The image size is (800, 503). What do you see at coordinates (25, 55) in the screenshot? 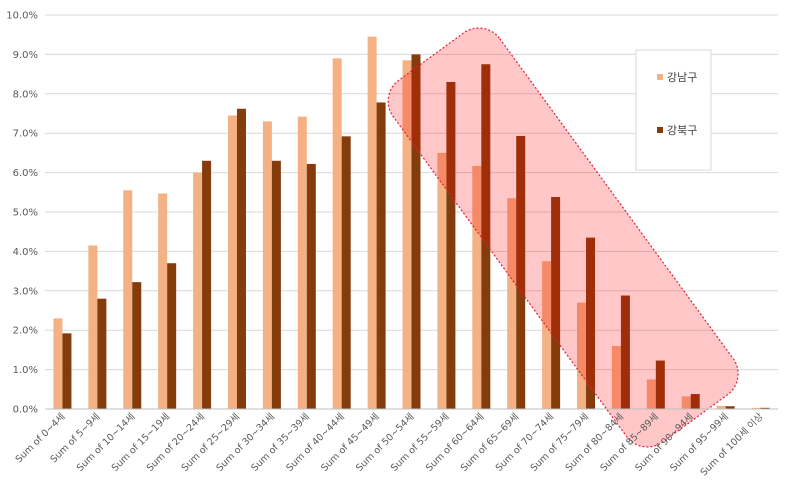
I see `y-tick-label: 9.0%` at bounding box center [25, 55].